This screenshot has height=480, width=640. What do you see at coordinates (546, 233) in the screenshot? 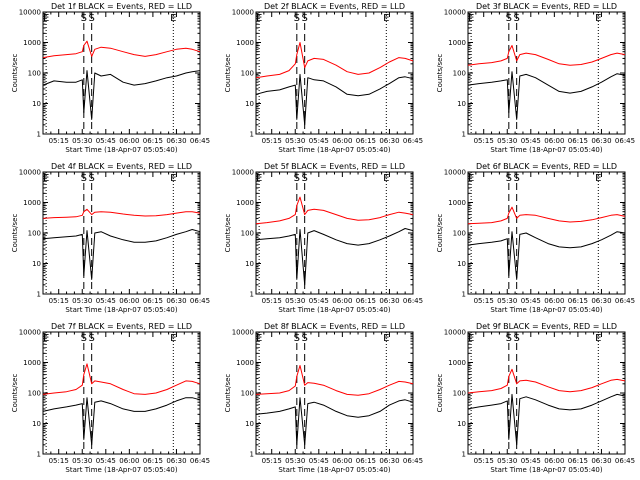
I see `plot-frame` at bounding box center [546, 233].